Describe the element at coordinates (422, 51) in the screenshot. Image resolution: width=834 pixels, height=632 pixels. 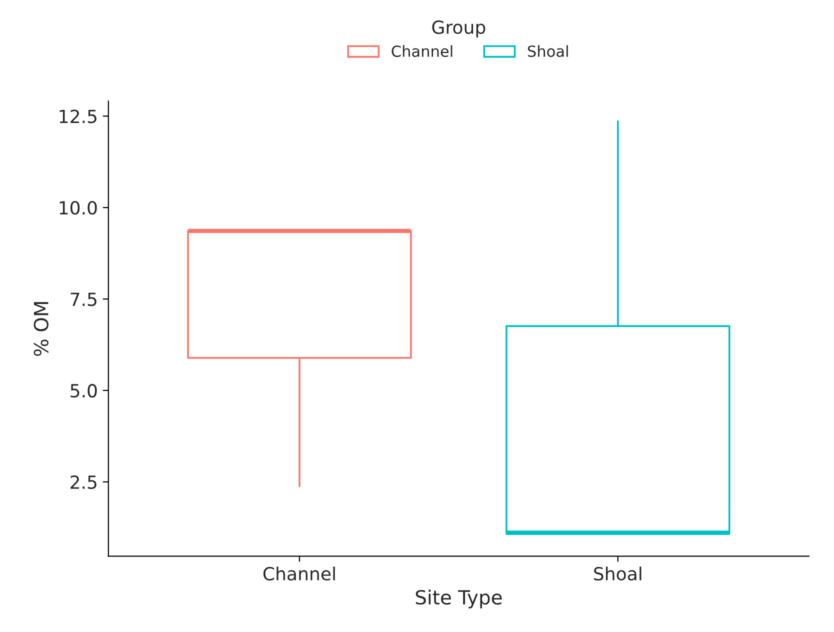
I see `legend-label: Channel` at that location.